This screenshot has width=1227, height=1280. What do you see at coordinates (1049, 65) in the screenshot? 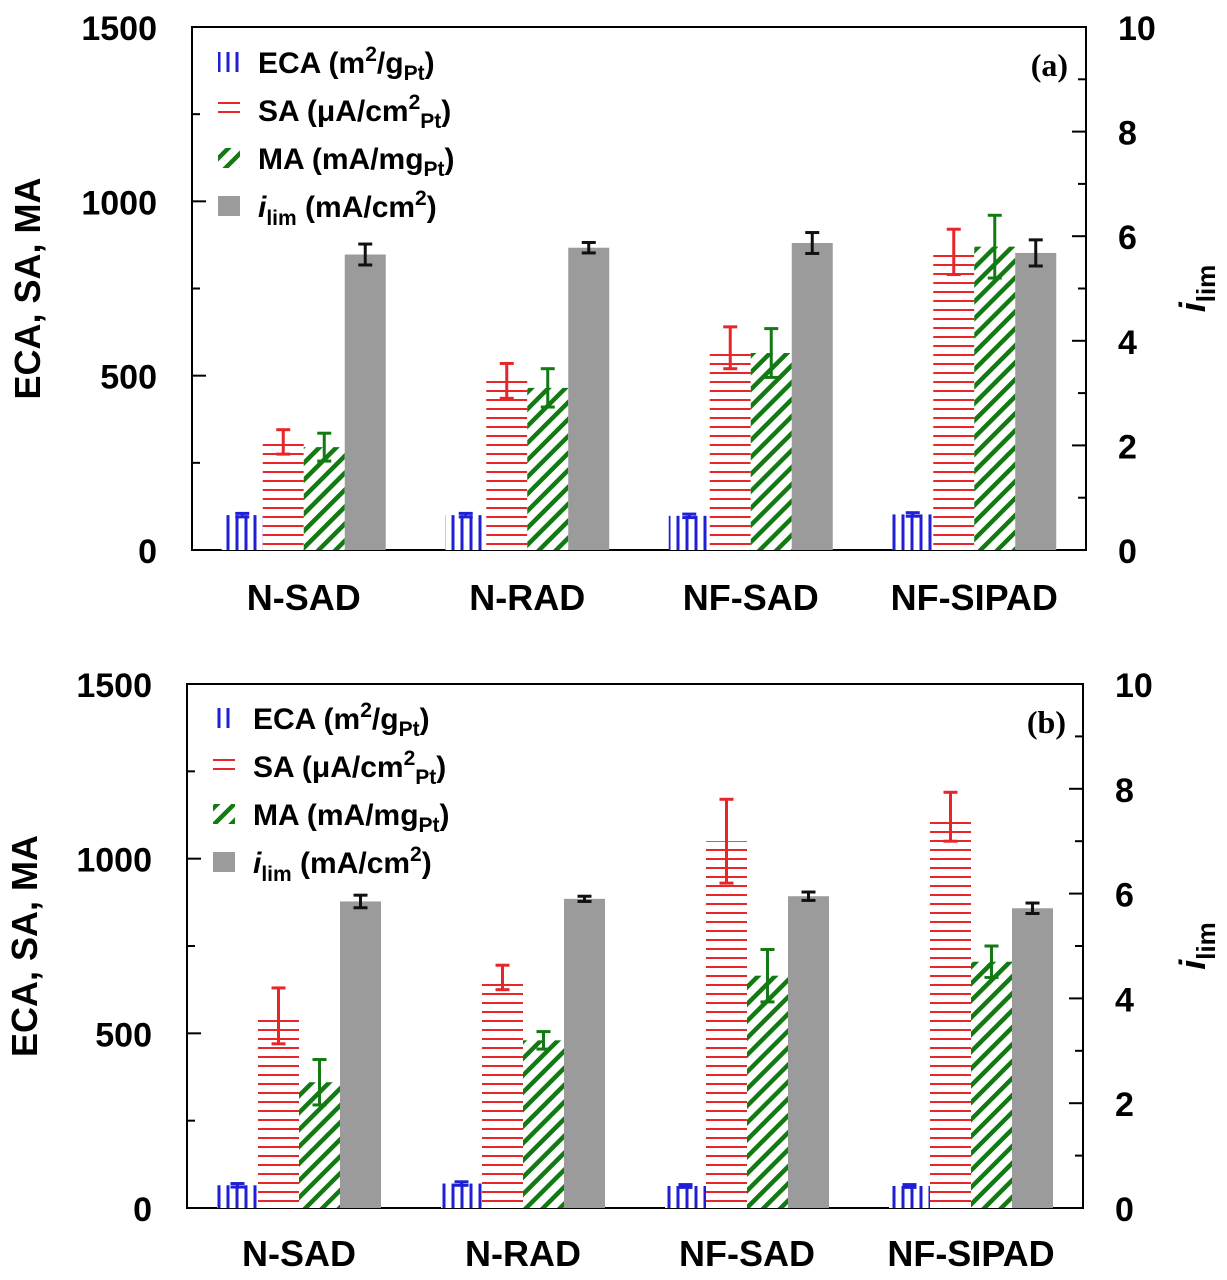
I see `panel-label: (a)` at bounding box center [1049, 65].